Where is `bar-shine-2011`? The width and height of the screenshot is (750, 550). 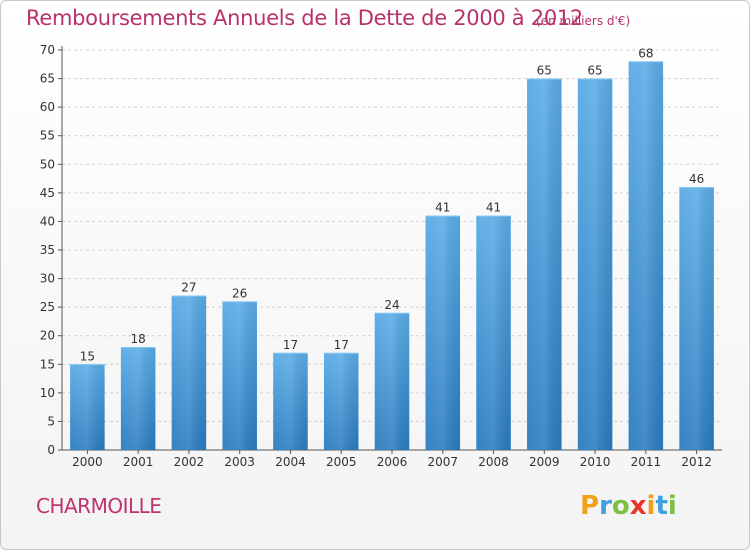
bar-shine-2011 is located at coordinates (646, 256).